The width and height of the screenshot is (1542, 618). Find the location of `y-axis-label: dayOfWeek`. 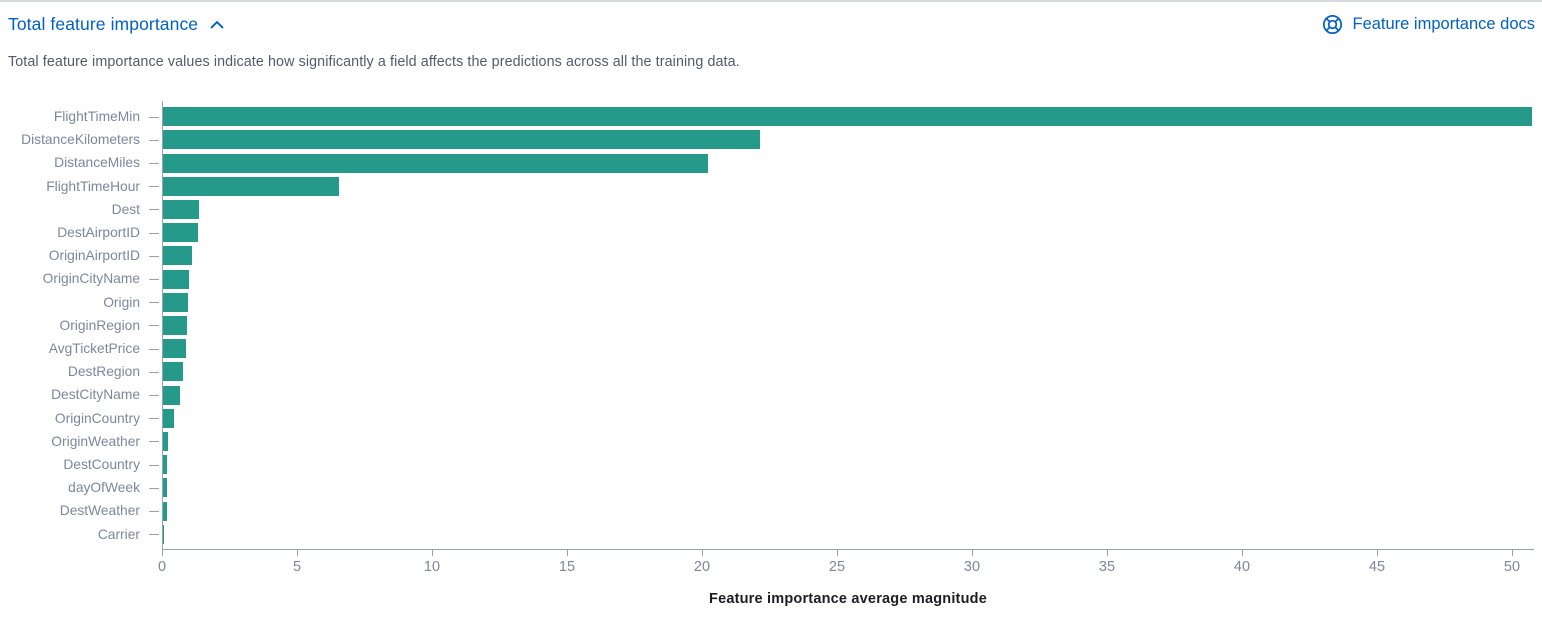

y-axis-label: dayOfWeek is located at coordinates (104, 488).